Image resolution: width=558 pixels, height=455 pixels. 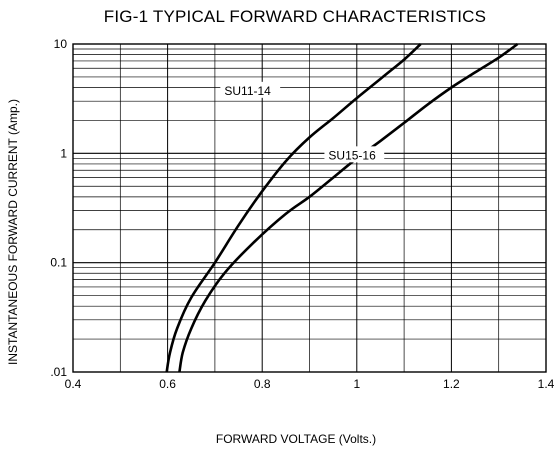 What do you see at coordinates (63, 153) in the screenshot?
I see `y-tick-label: 1` at bounding box center [63, 153].